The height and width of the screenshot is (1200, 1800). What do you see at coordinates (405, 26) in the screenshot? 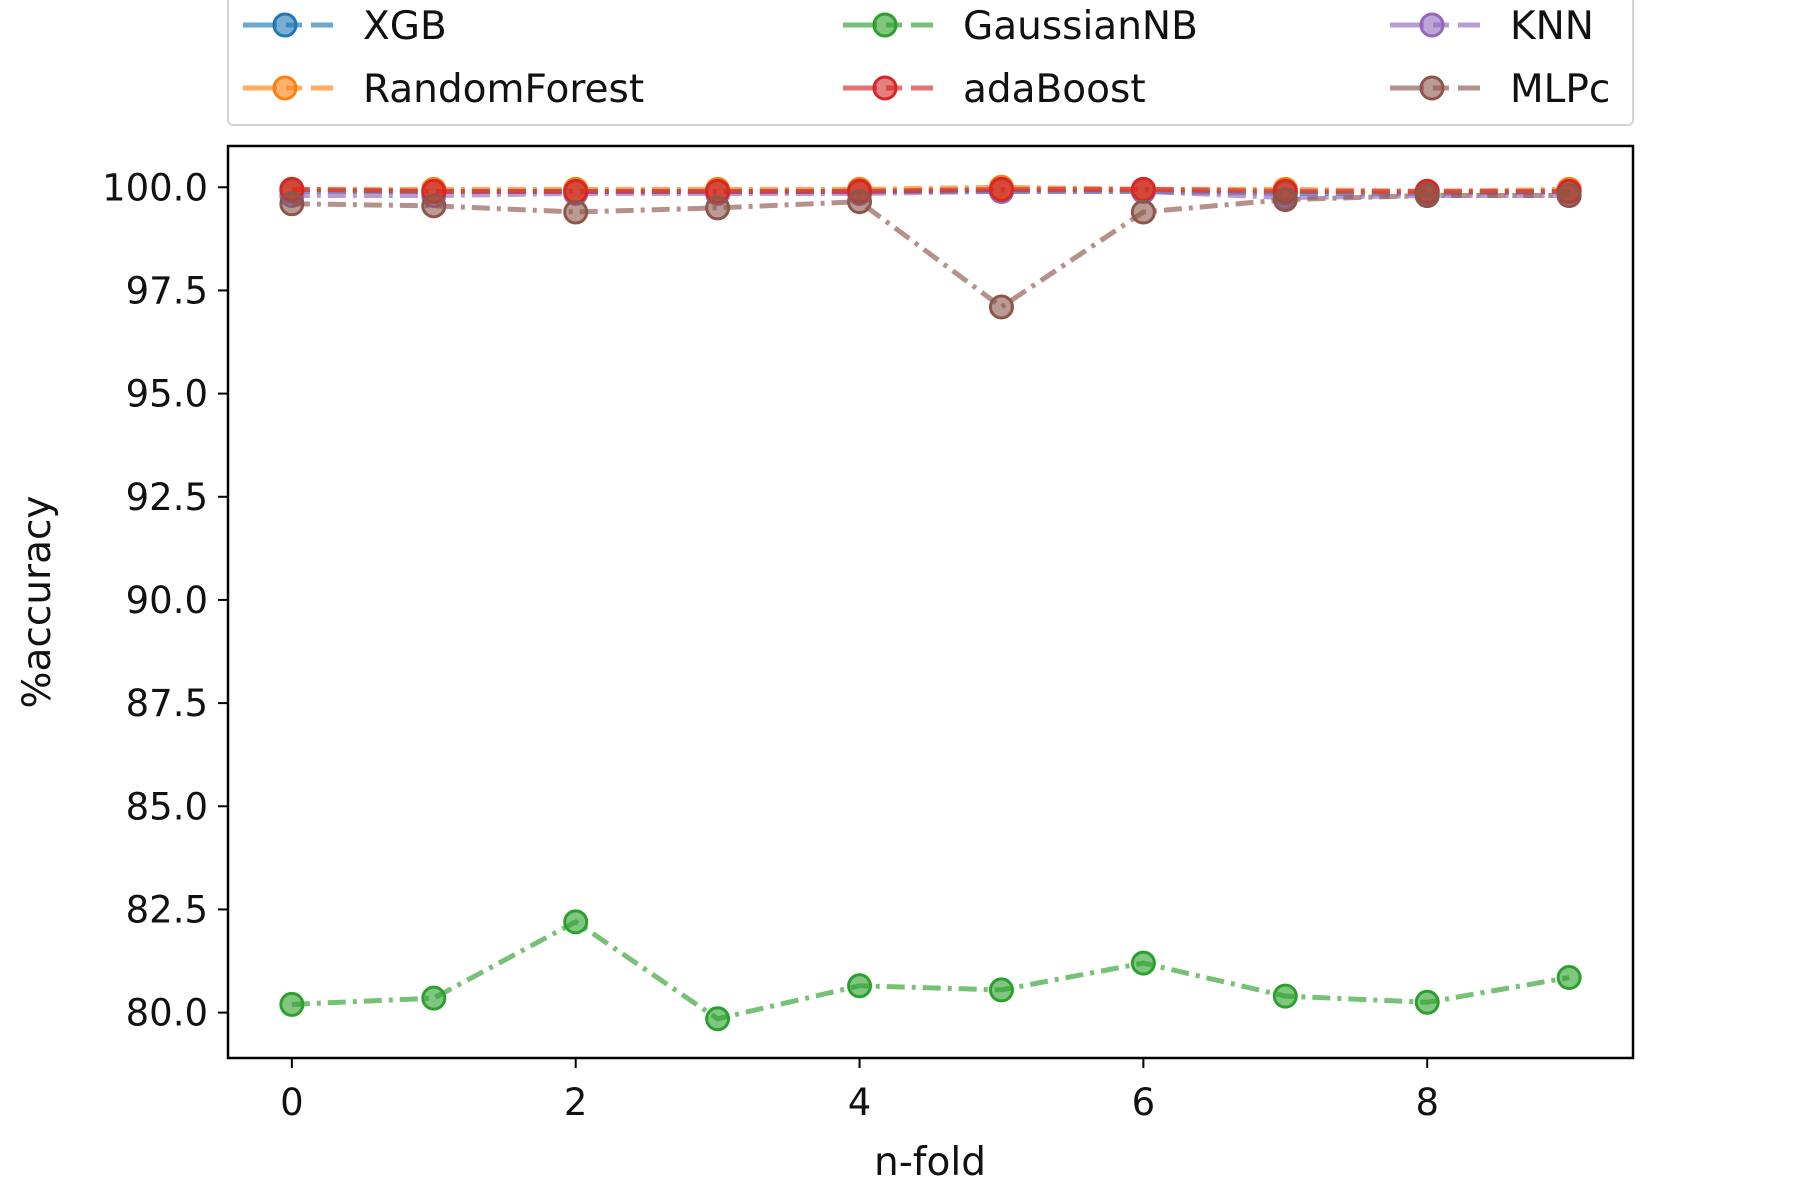
I see `legend-label: XGB` at bounding box center [405, 26].